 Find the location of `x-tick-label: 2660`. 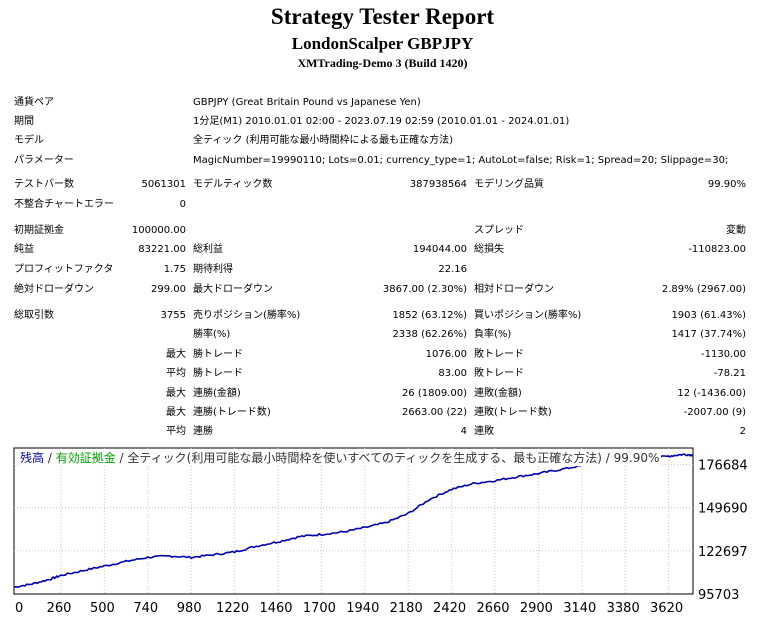

x-tick-label: 2660 is located at coordinates (492, 608).